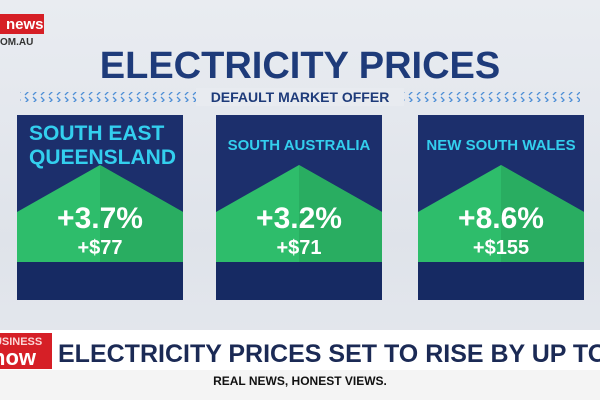 This screenshot has height=400, width=600. I want to click on show-box, so click(26, 351).